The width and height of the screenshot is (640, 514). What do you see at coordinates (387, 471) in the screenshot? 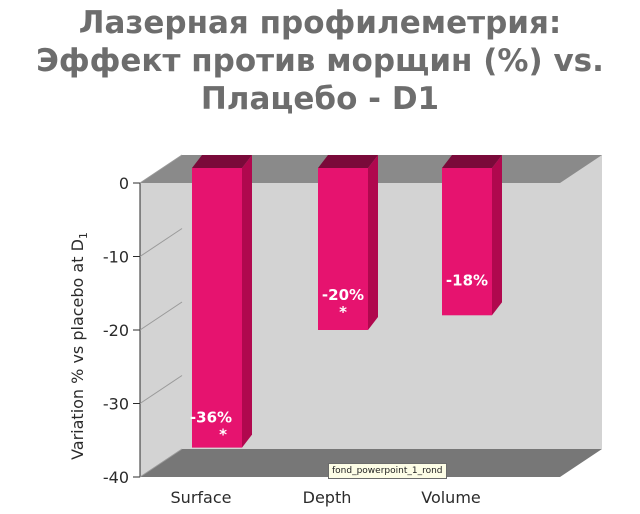
I see `tooltip: fond_powerpoint_1_rond` at bounding box center [387, 471].